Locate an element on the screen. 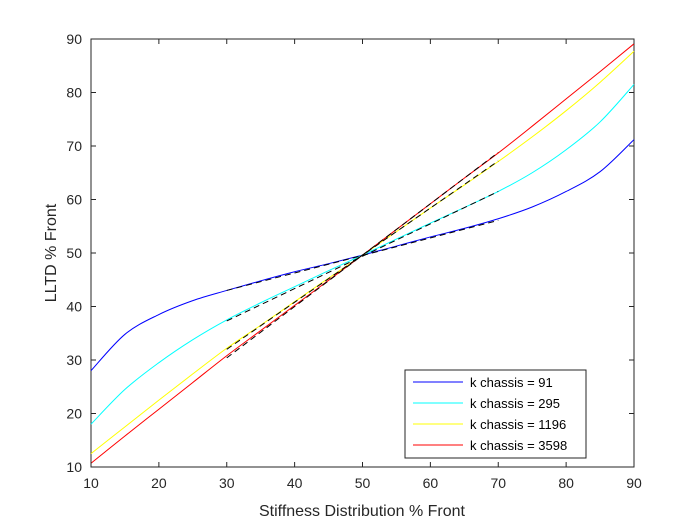 The image size is (700, 525). x-tick-label: 10 is located at coordinates (91, 483).